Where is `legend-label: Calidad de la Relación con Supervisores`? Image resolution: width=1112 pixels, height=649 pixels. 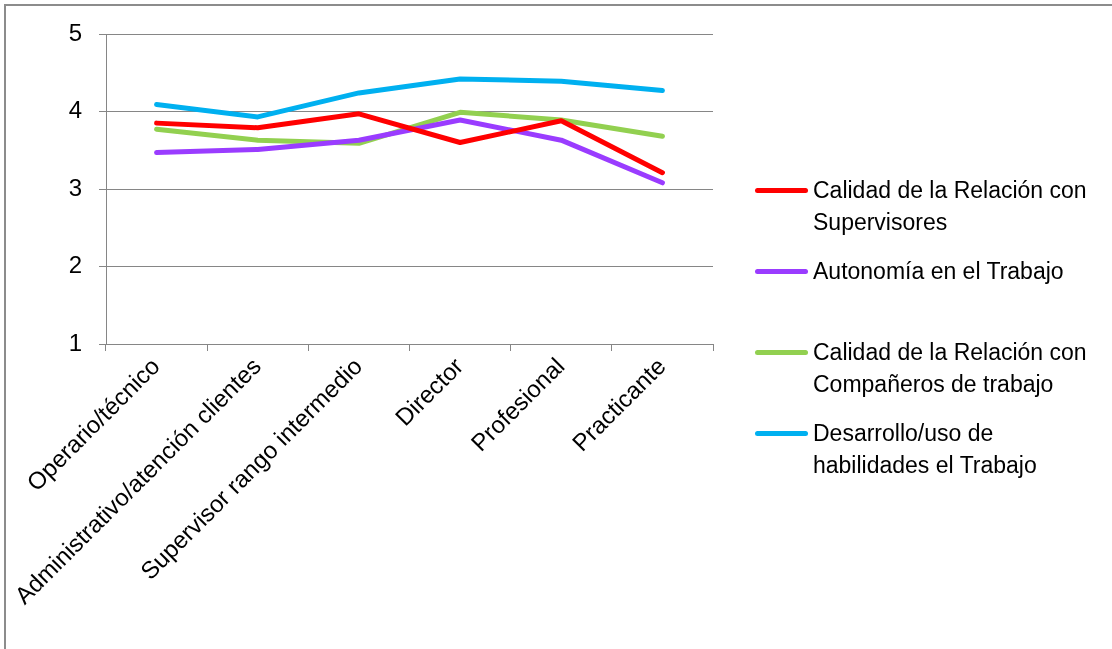
legend-label: Calidad de la Relación con Supervisores is located at coordinates (950, 206).